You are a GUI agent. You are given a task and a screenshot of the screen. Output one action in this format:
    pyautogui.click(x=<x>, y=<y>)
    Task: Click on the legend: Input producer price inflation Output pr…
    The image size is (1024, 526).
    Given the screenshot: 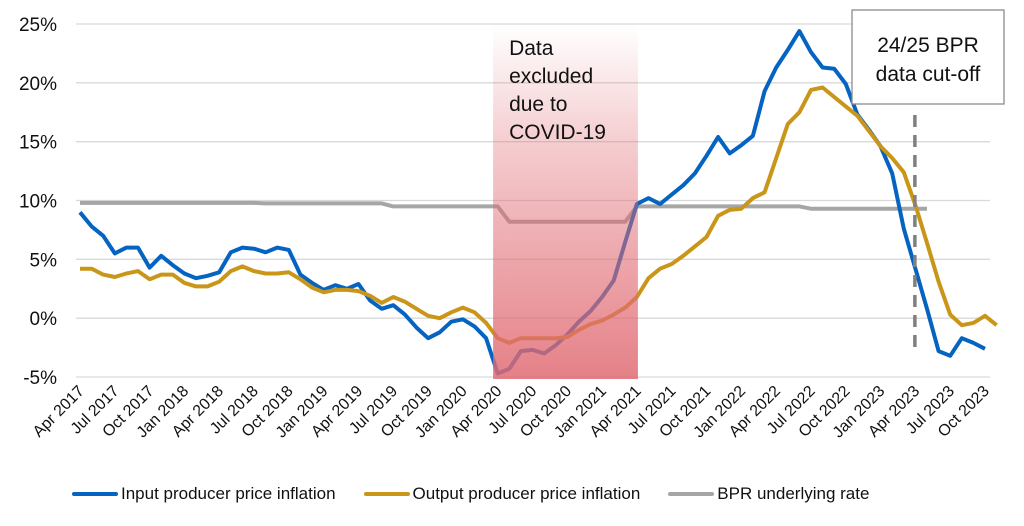 What is the action you would take?
    pyautogui.click(x=484, y=494)
    